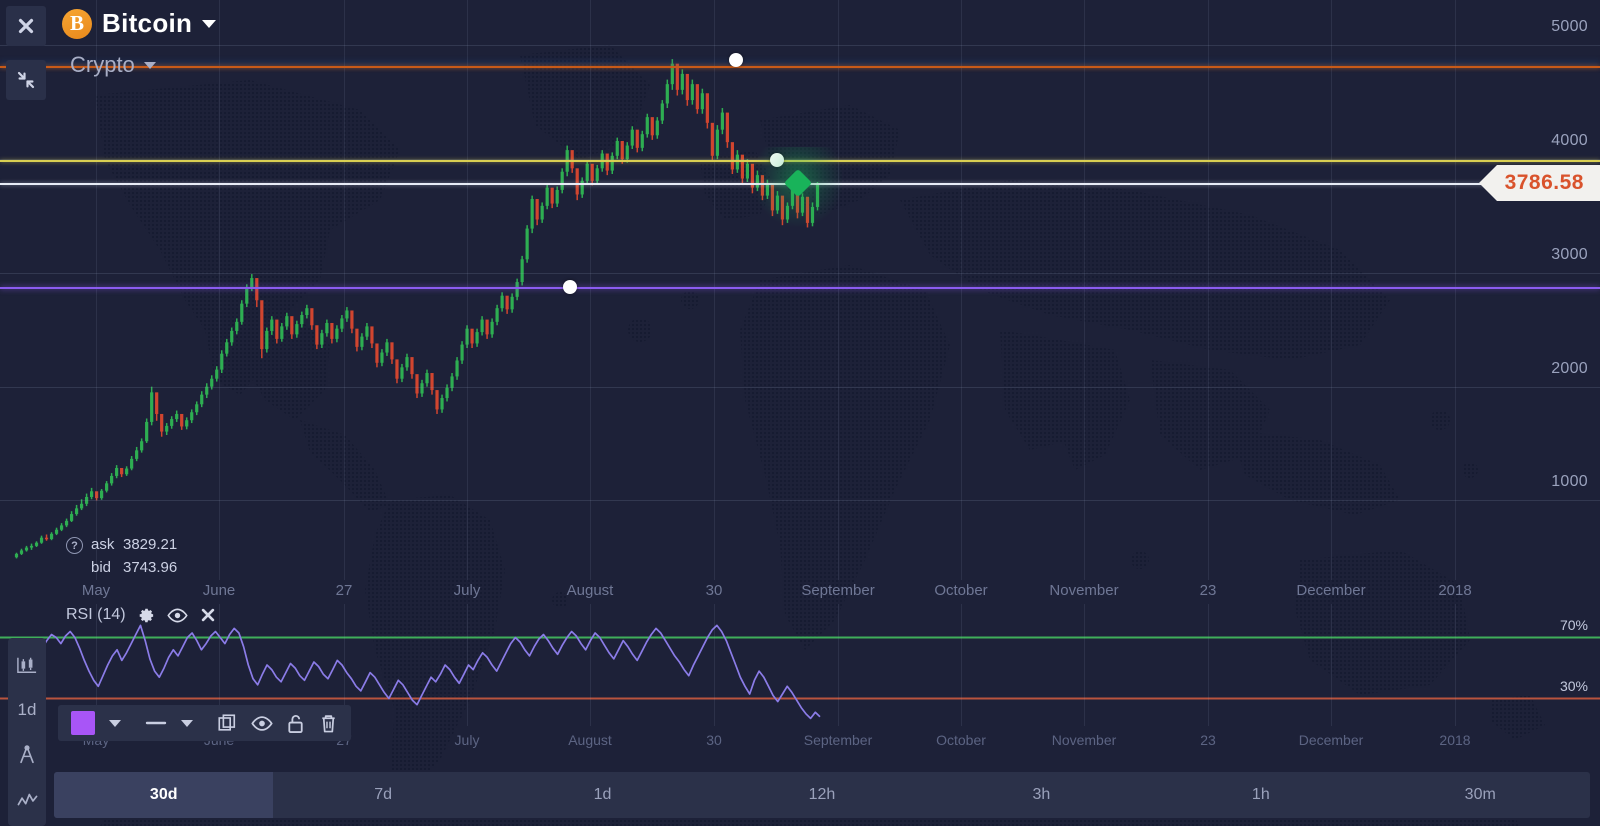  What do you see at coordinates (27, 664) in the screenshot?
I see `sidebar-item-chart-type` at bounding box center [27, 664].